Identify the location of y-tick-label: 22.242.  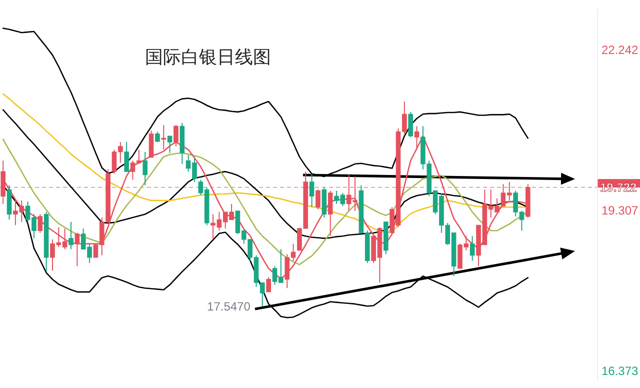
(620, 49).